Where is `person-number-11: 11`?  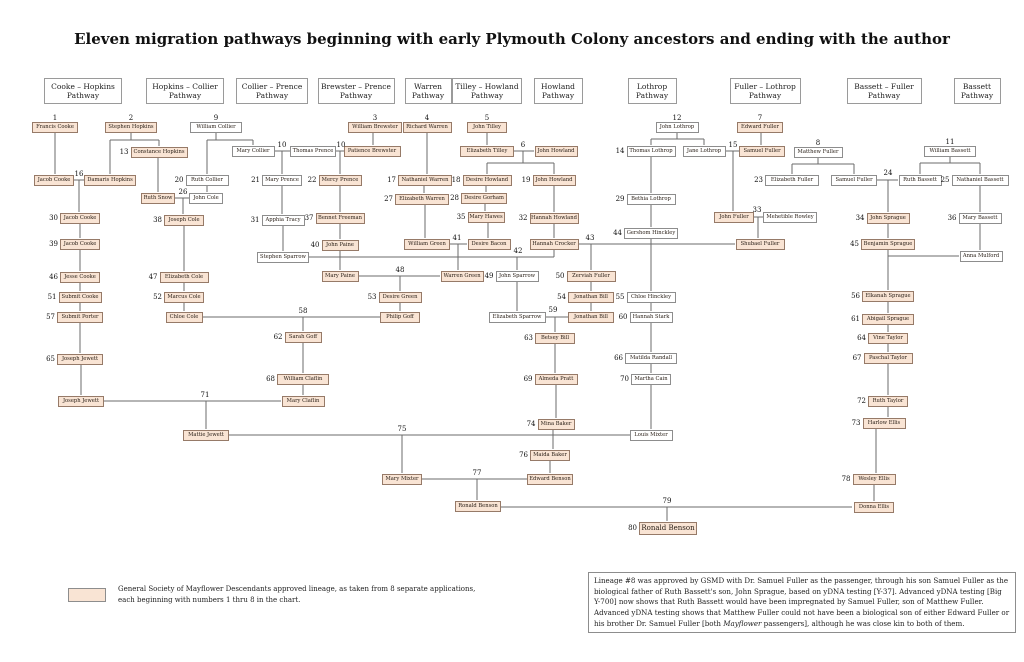
person-number-11: 11 is located at coordinates (950, 141).